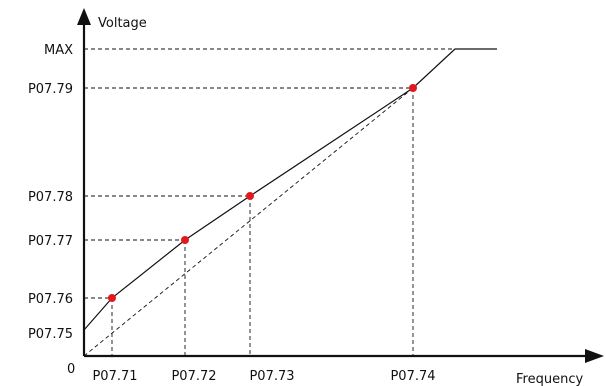 The width and height of the screenshot is (606, 386). What do you see at coordinates (250, 196) in the screenshot?
I see `point-p0773-p0778` at bounding box center [250, 196].